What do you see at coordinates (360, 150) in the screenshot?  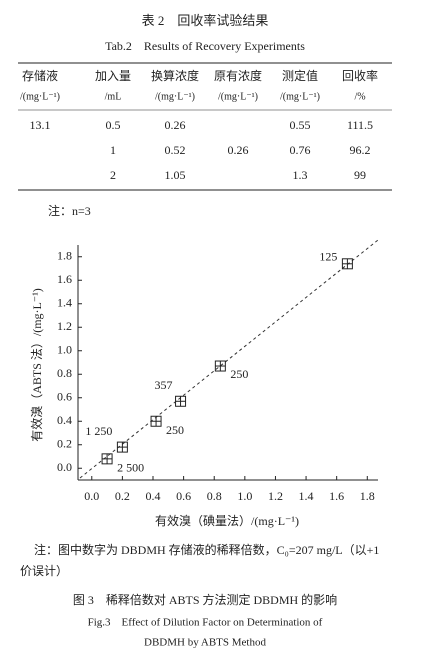 I see `table-cell: 96.2` at bounding box center [360, 150].